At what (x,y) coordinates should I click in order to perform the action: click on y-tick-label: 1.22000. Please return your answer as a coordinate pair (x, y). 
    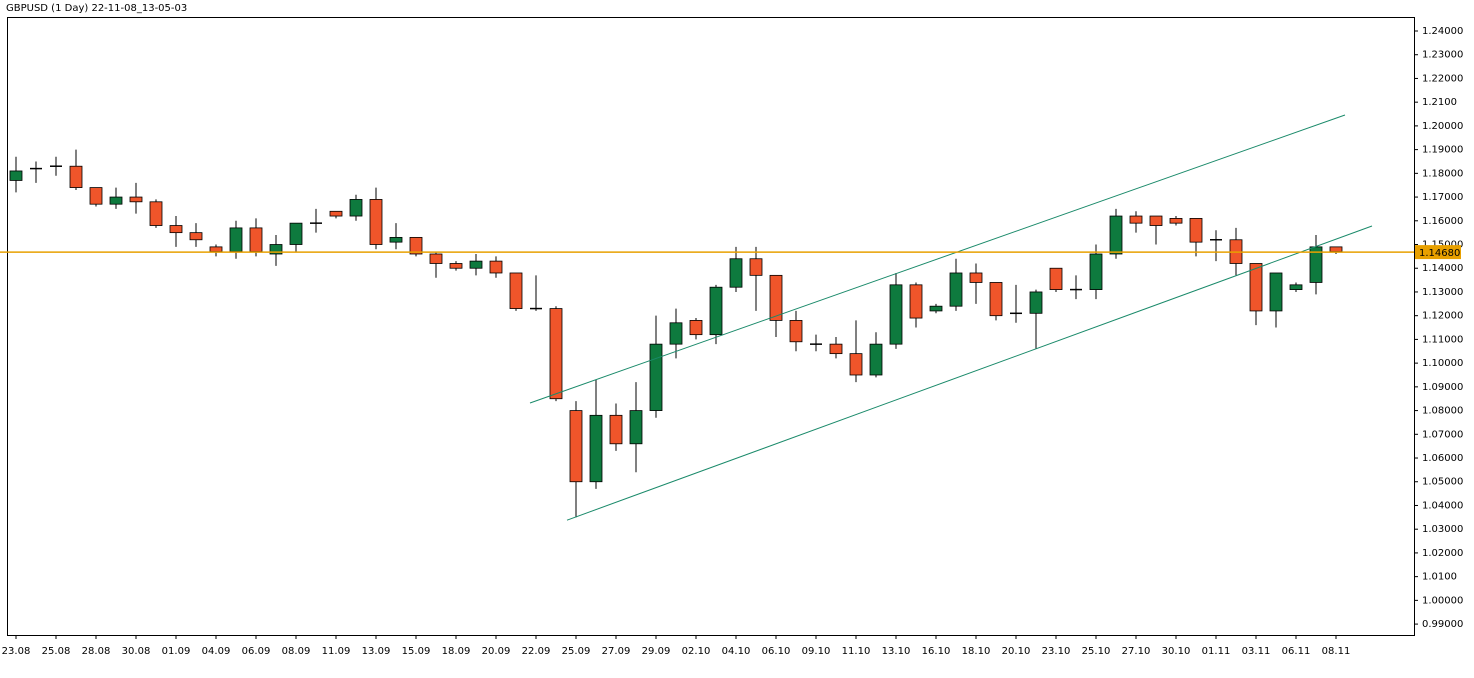
    Looking at the image, I should click on (1442, 78).